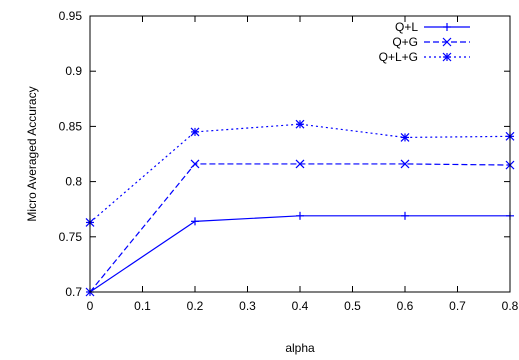 This screenshot has height=360, width=519. I want to click on x-tick-label: 0.6, so click(405, 306).